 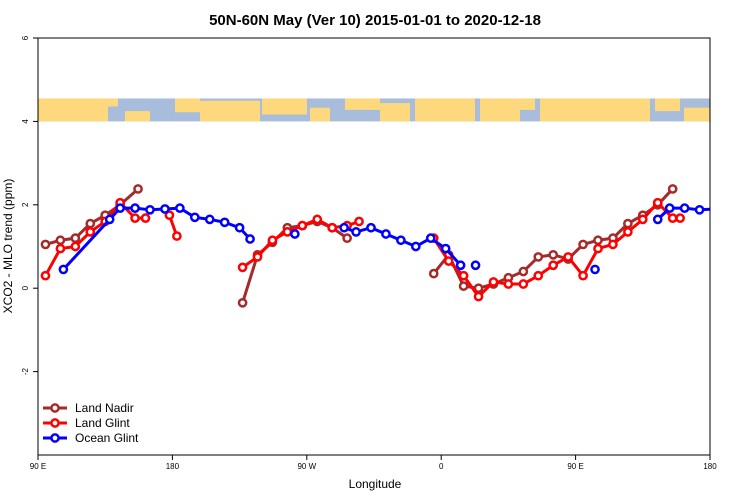 What do you see at coordinates (8, 246) in the screenshot?
I see `y-axis-label: XCO2 - MLO trend (ppm)` at bounding box center [8, 246].